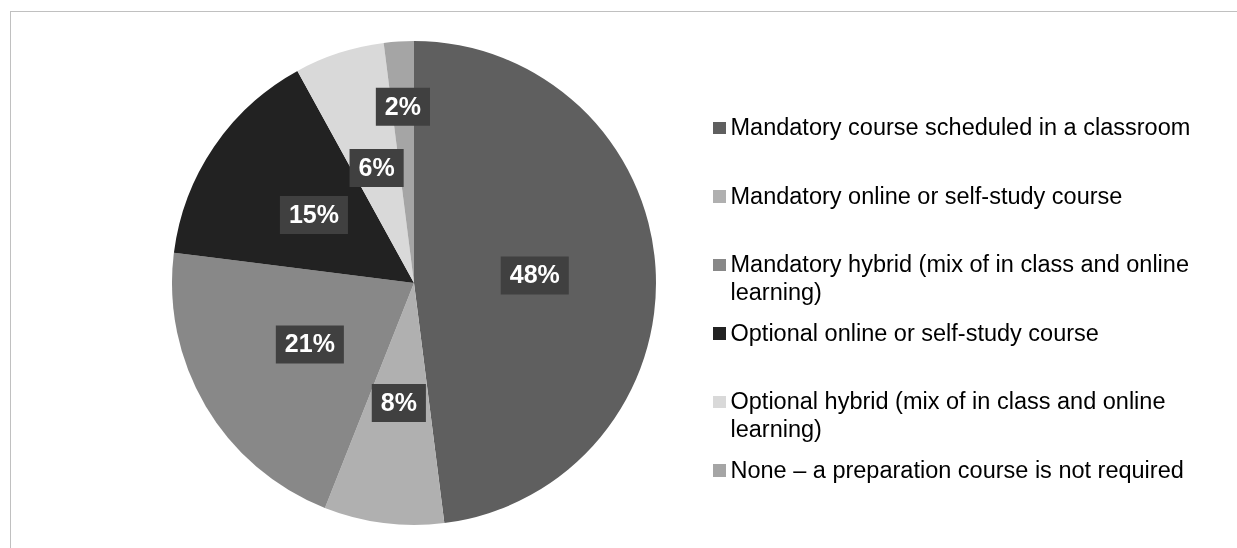 Image resolution: width=1237 pixels, height=548 pixels. Describe the element at coordinates (376, 166) in the screenshot. I see `data-label: 6%` at that location.